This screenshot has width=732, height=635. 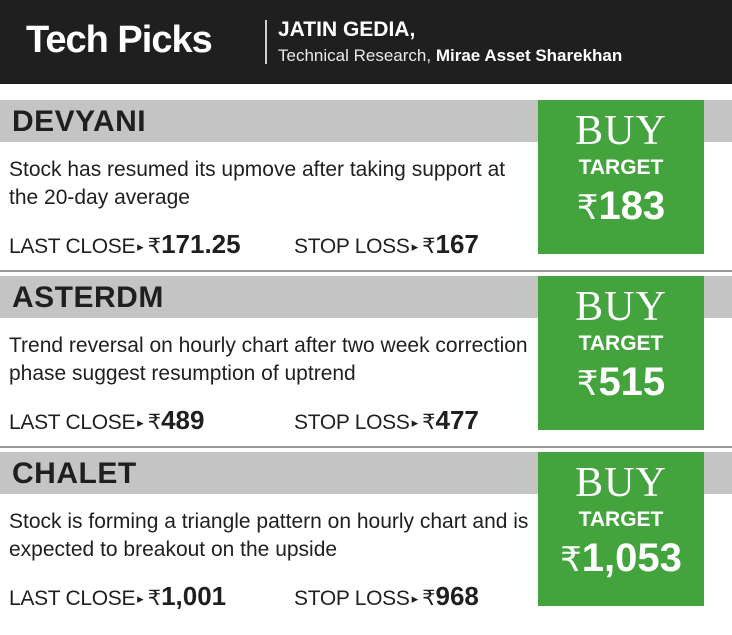 I want to click on last-close-value: 1,001, so click(x=194, y=596).